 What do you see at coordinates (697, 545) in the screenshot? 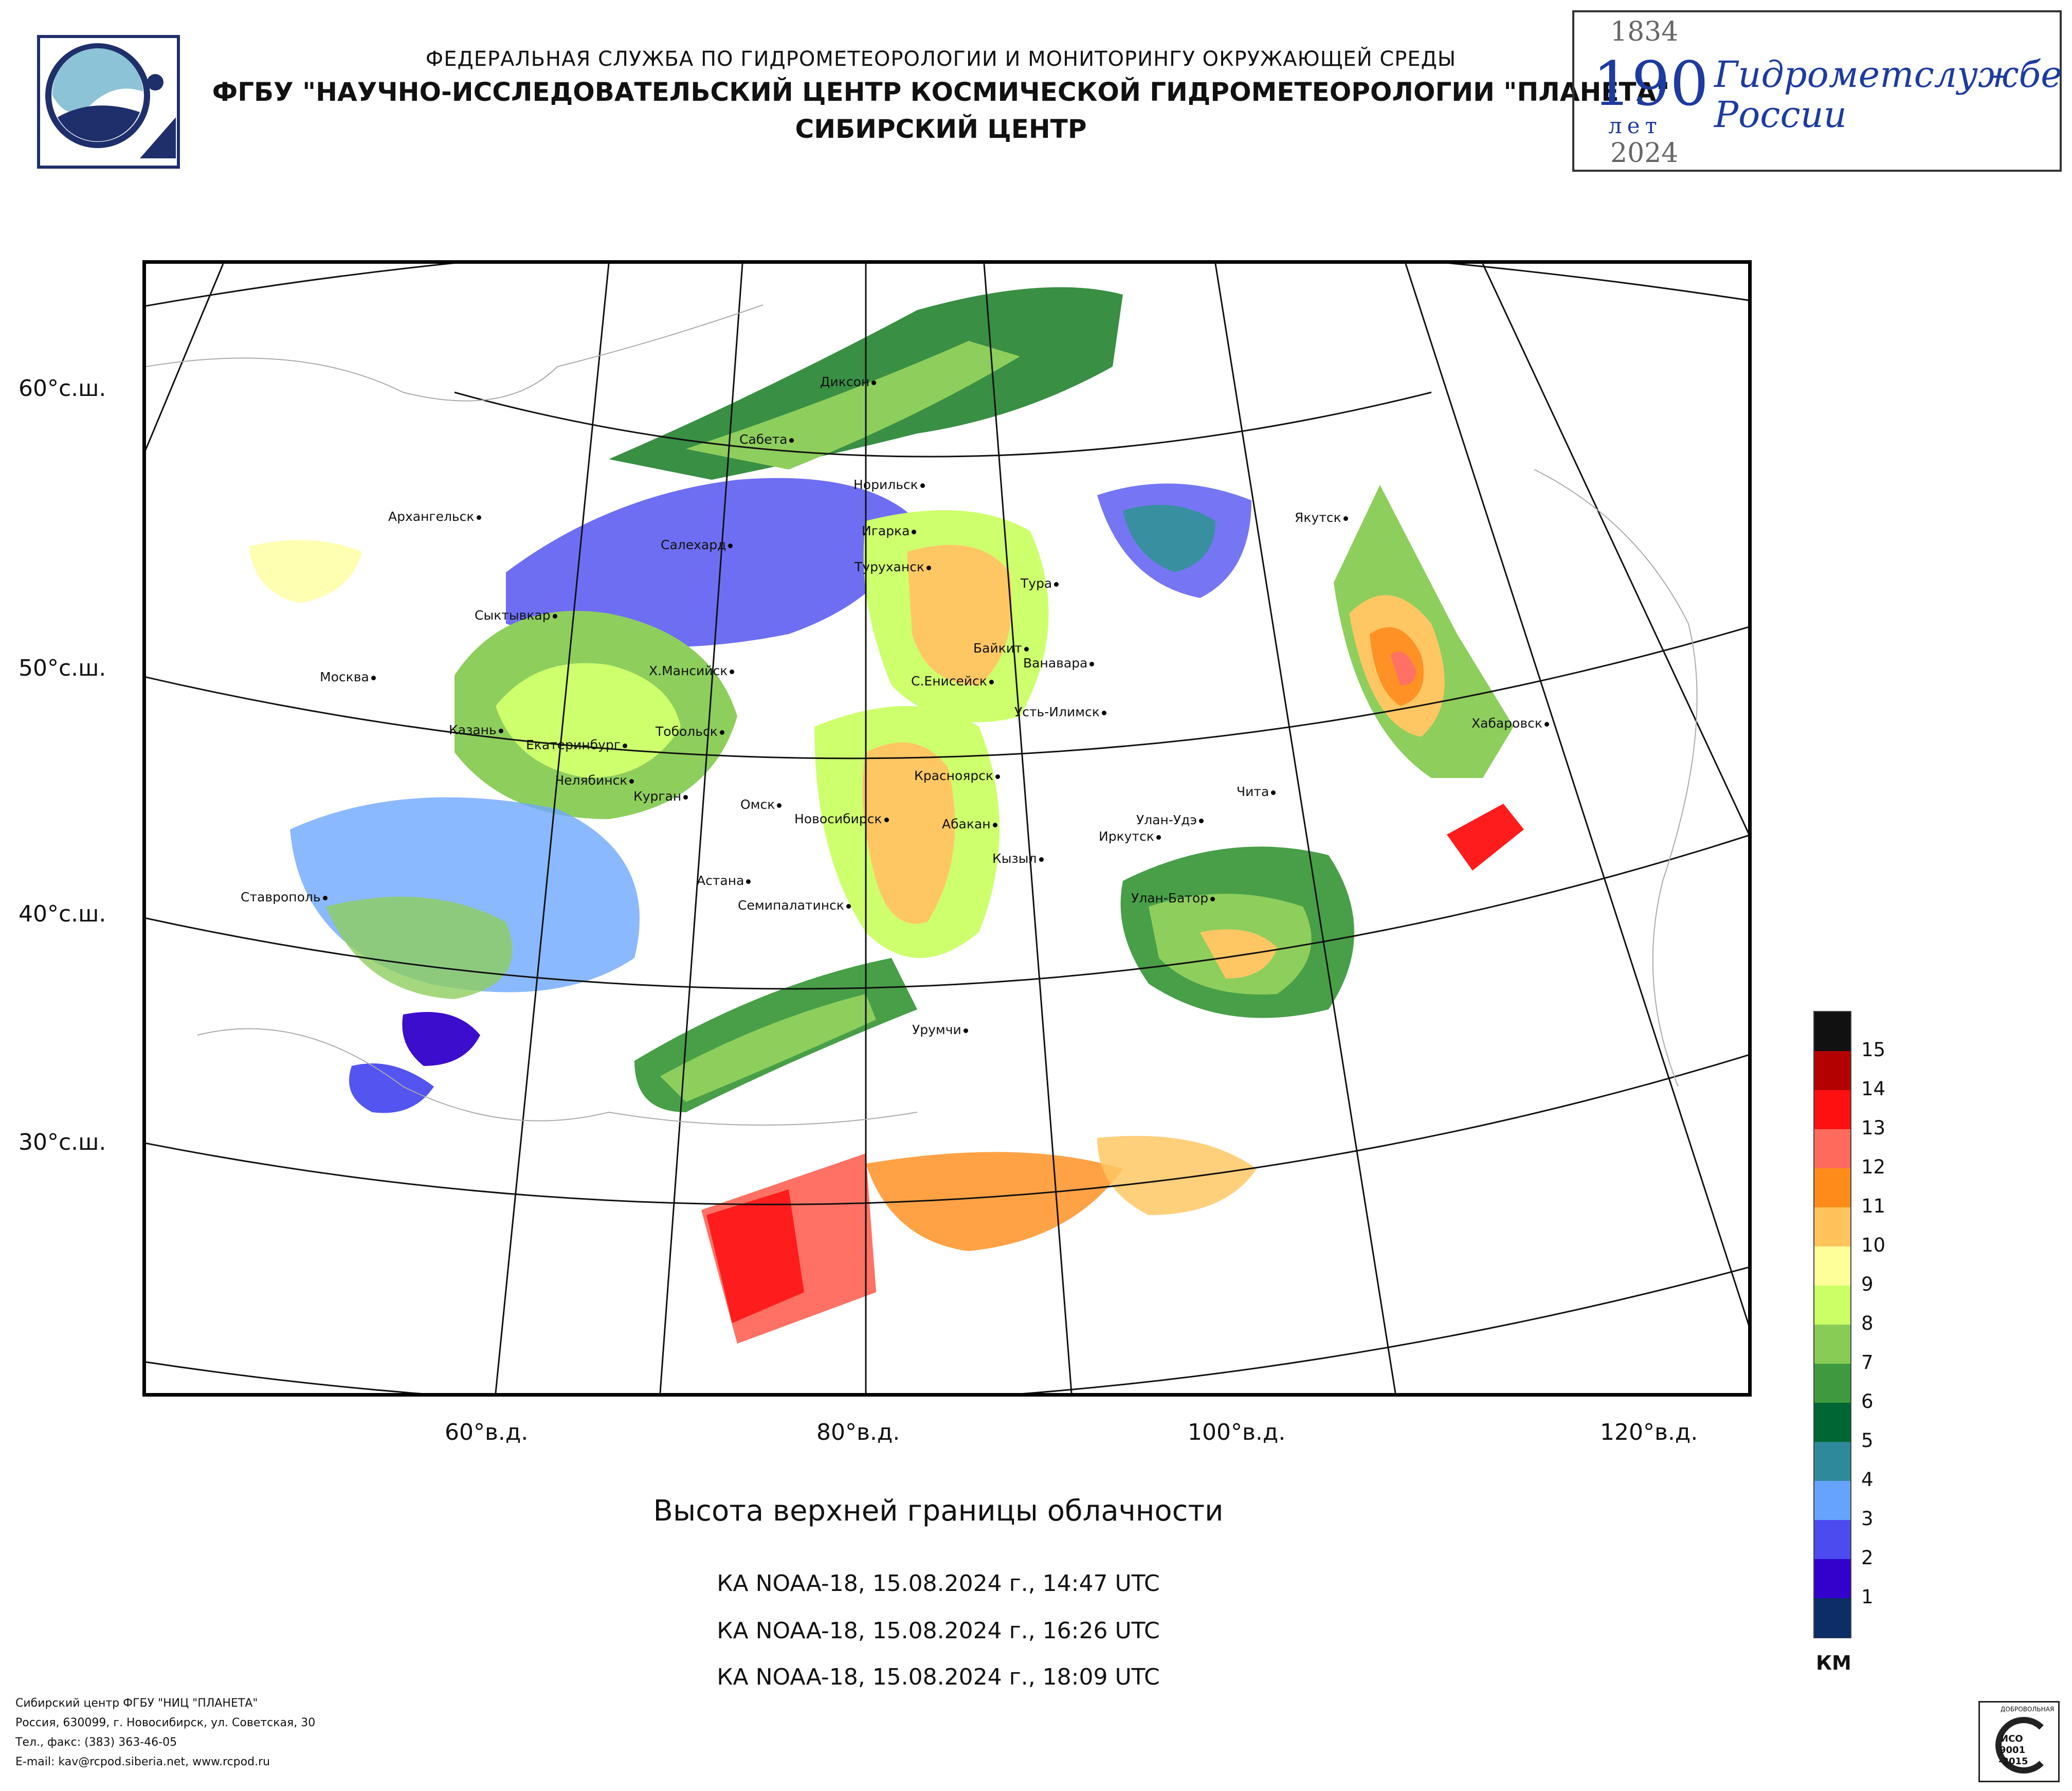
I see `city-label: Салехард` at bounding box center [697, 545].